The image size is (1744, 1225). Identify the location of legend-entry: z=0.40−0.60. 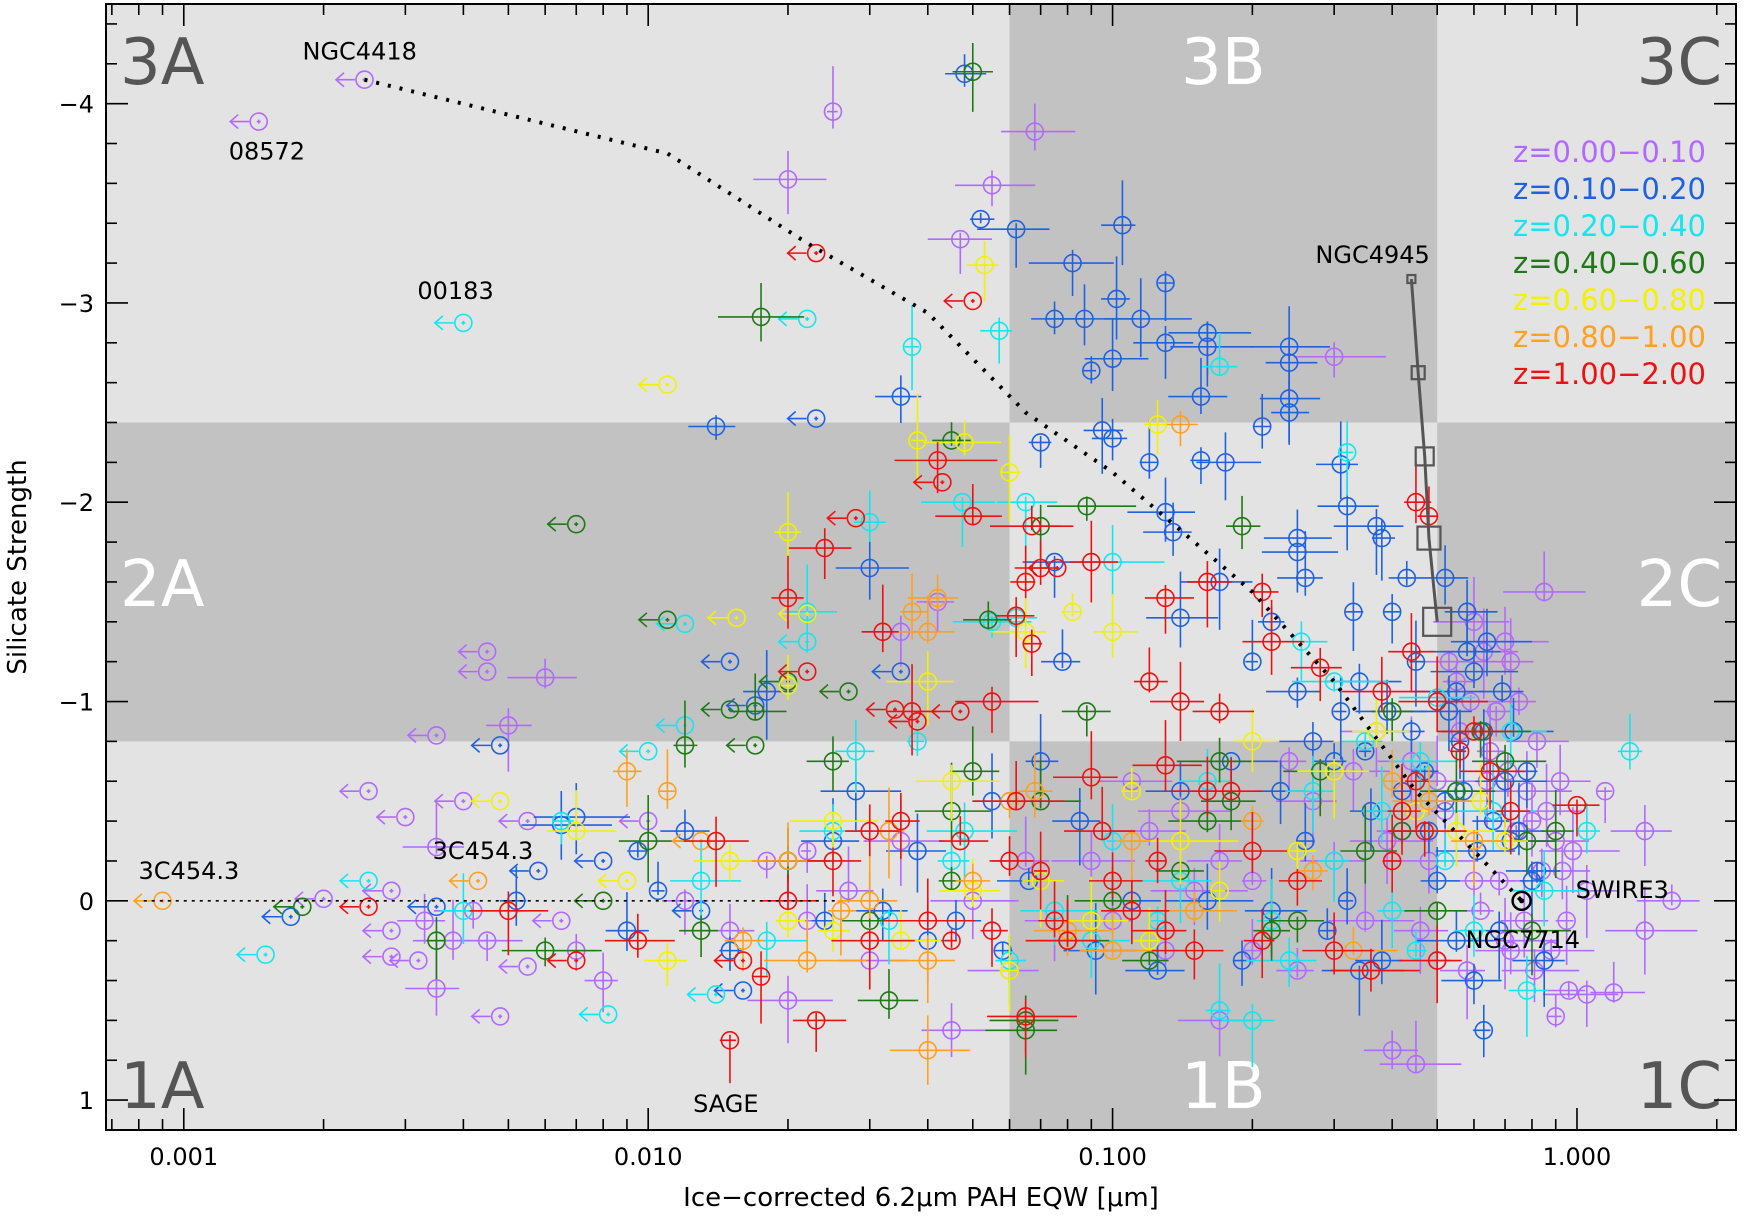
(1609, 263).